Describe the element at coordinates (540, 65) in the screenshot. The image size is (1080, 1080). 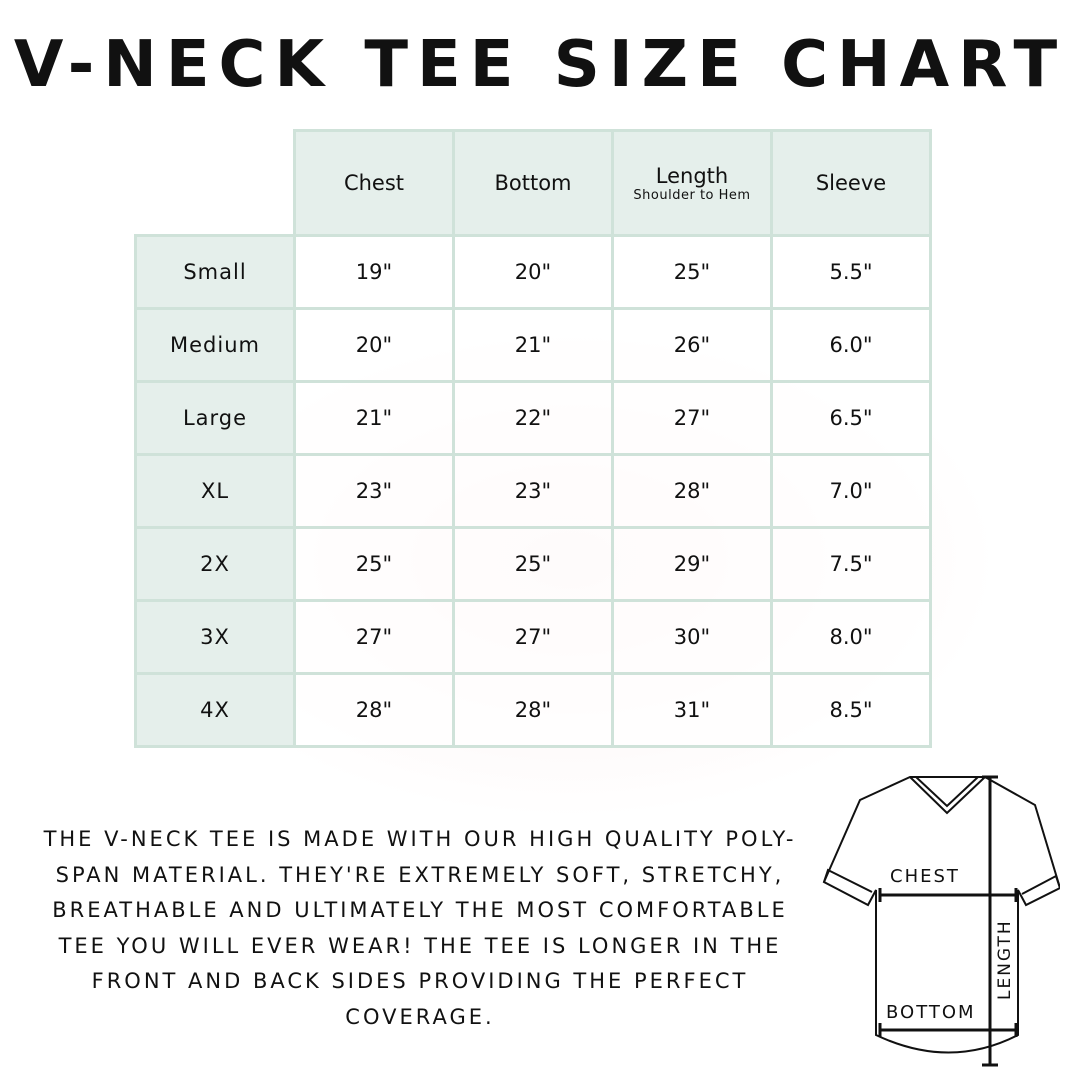
I see `page-title: V-NECK TEE SIZE CHART` at that location.